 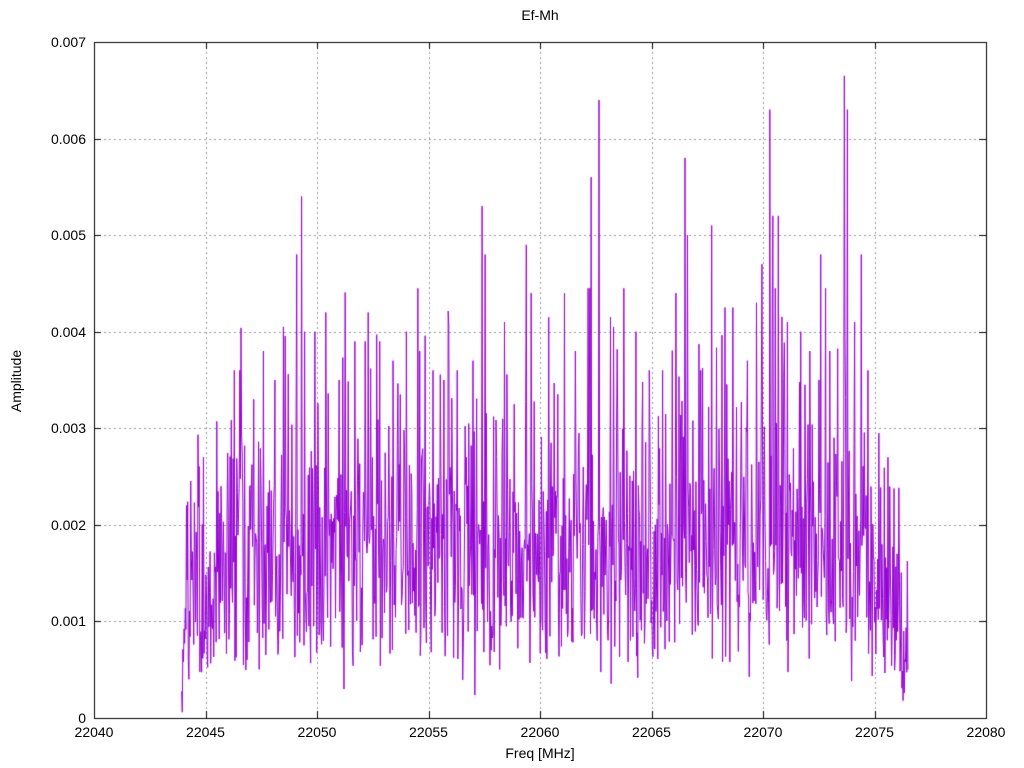 I want to click on x-tick-label: 22070, so click(x=763, y=732).